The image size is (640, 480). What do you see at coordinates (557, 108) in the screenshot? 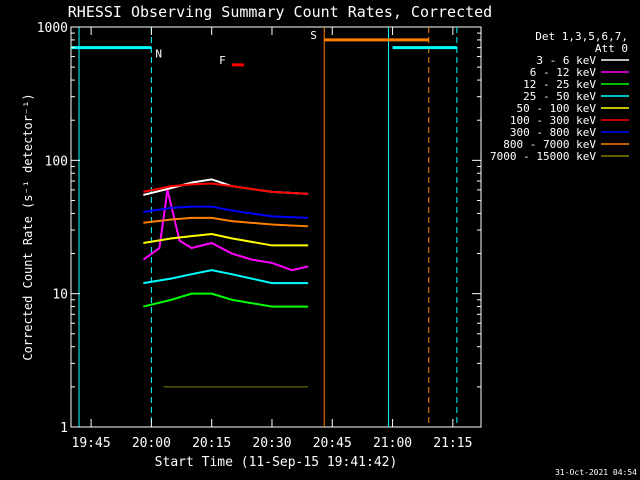
I see `legend-label: 50 - 100 keV` at bounding box center [557, 108].